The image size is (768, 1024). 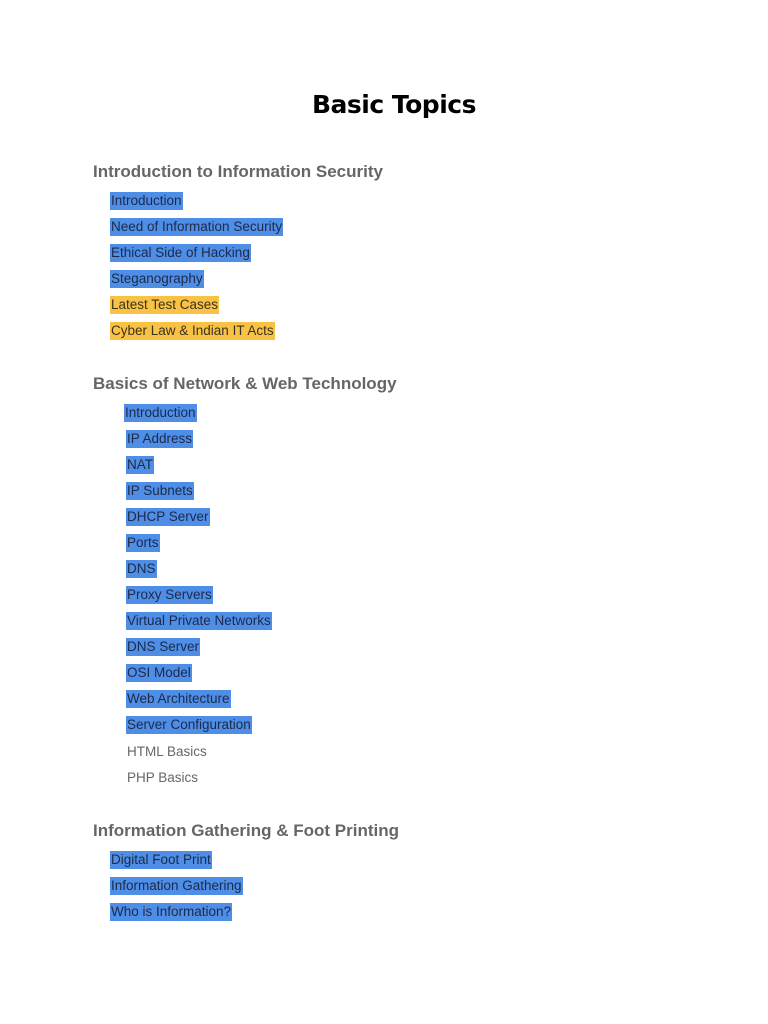 I want to click on list-item-label: Ports, so click(x=143, y=543).